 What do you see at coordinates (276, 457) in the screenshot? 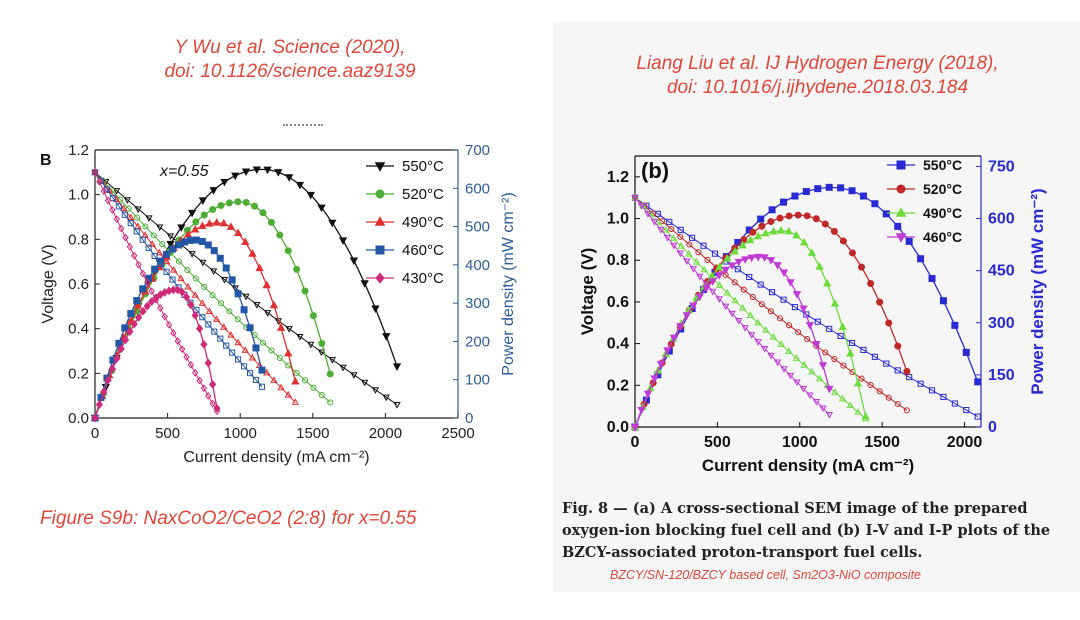
I see `x-axis-title: Current density (mA cm⁻²)` at bounding box center [276, 457].